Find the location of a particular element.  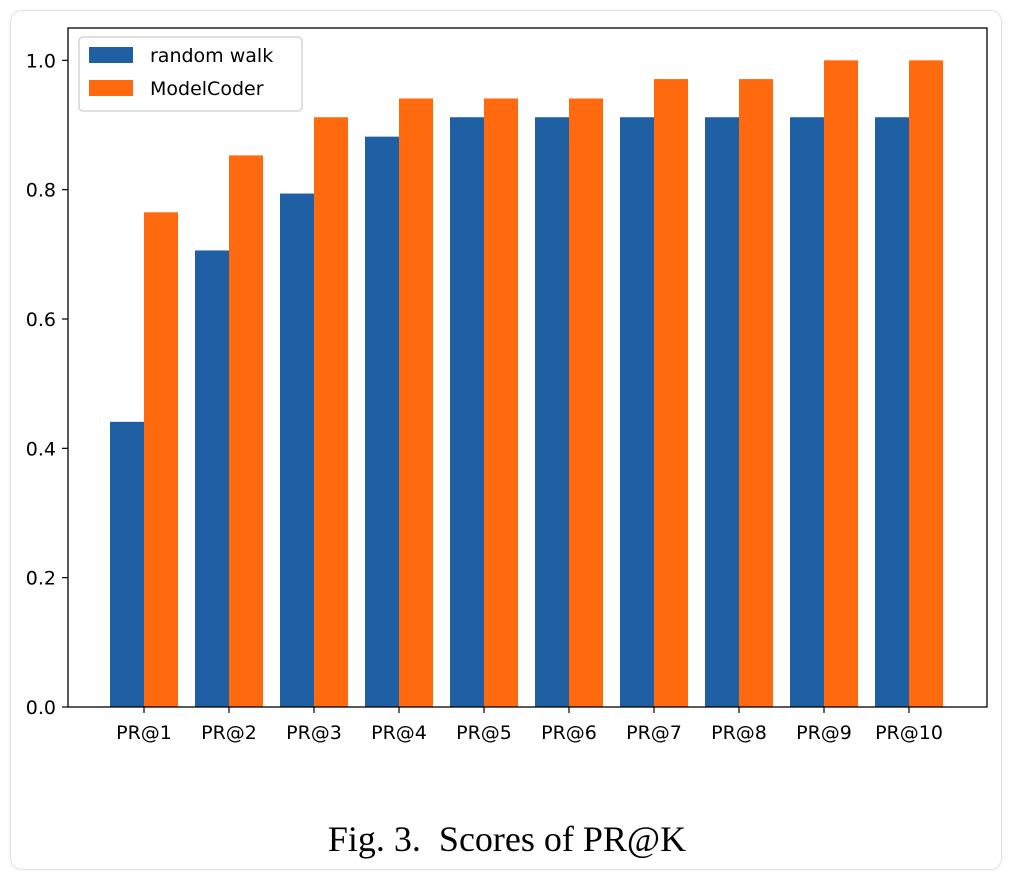

y-tick-label: 0.2 is located at coordinates (41, 579).